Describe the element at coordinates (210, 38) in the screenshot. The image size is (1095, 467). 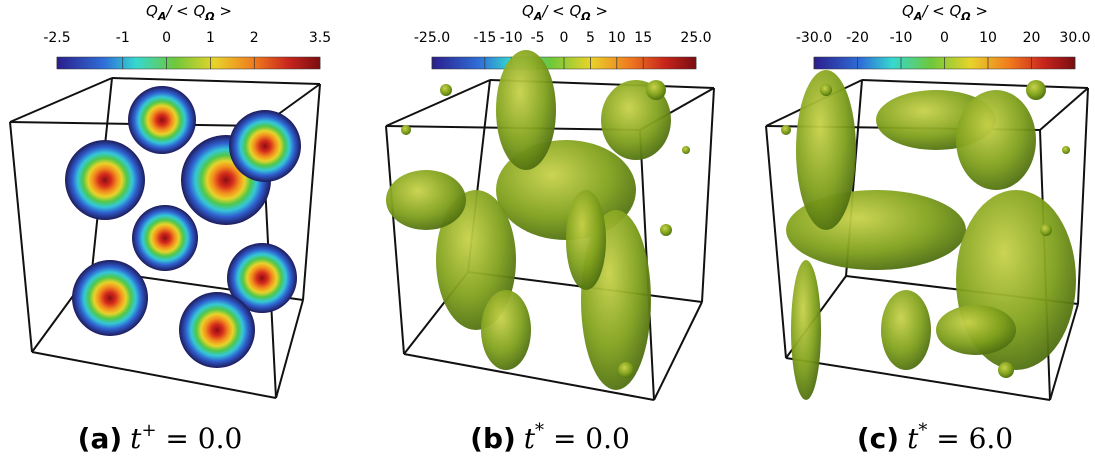
I see `colorbar-tick-label: 1` at that location.